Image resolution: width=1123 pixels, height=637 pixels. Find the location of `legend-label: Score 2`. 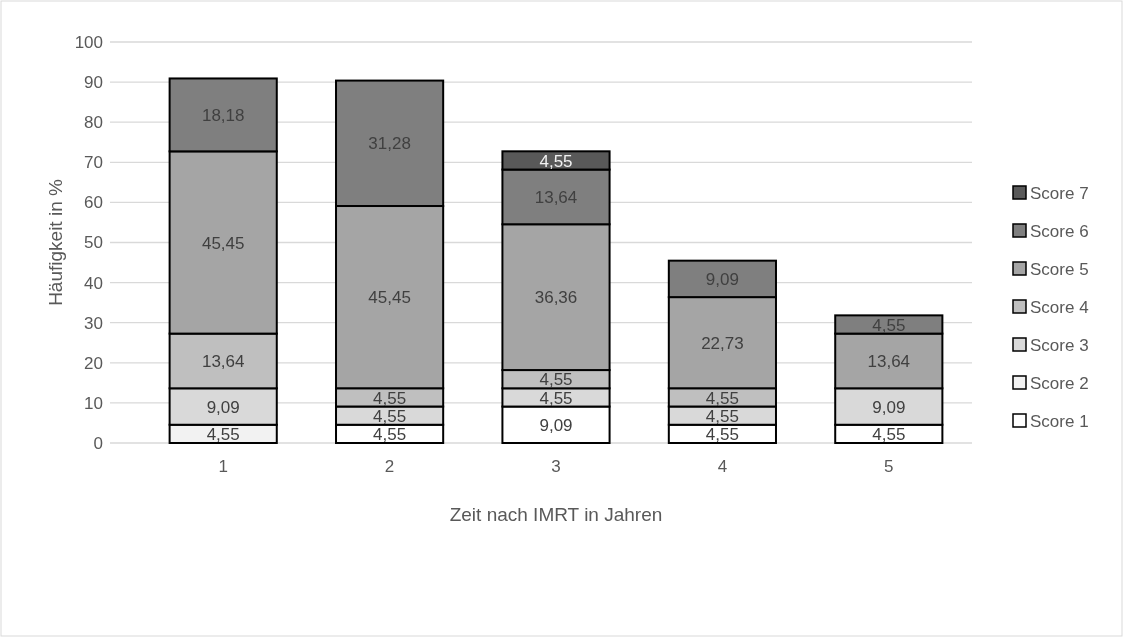

legend-label: Score 2 is located at coordinates (1059, 384).